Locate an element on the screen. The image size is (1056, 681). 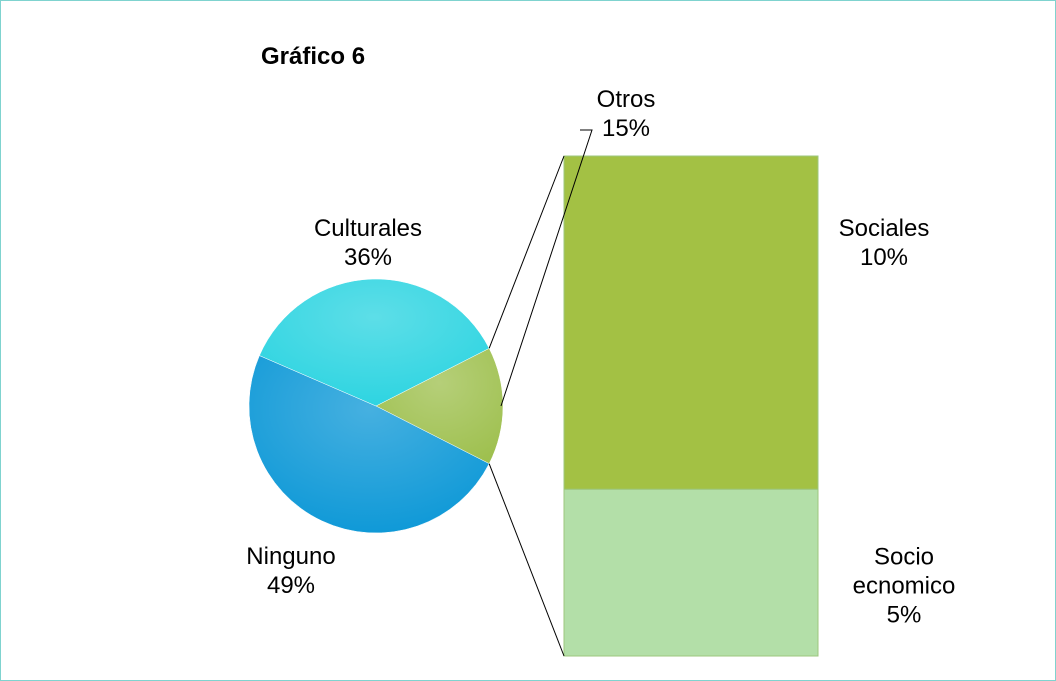
category-label: Culturales is located at coordinates (368, 228).